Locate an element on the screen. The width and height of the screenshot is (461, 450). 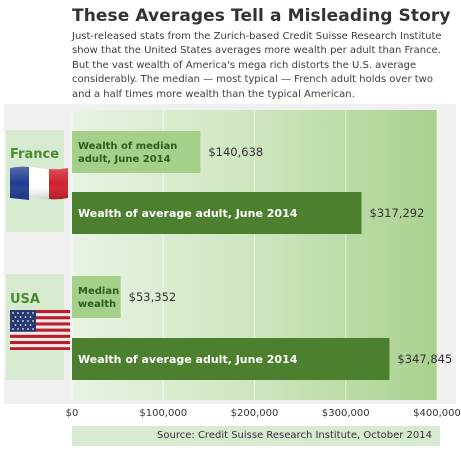
country-label-usa: USA is located at coordinates (25, 299).